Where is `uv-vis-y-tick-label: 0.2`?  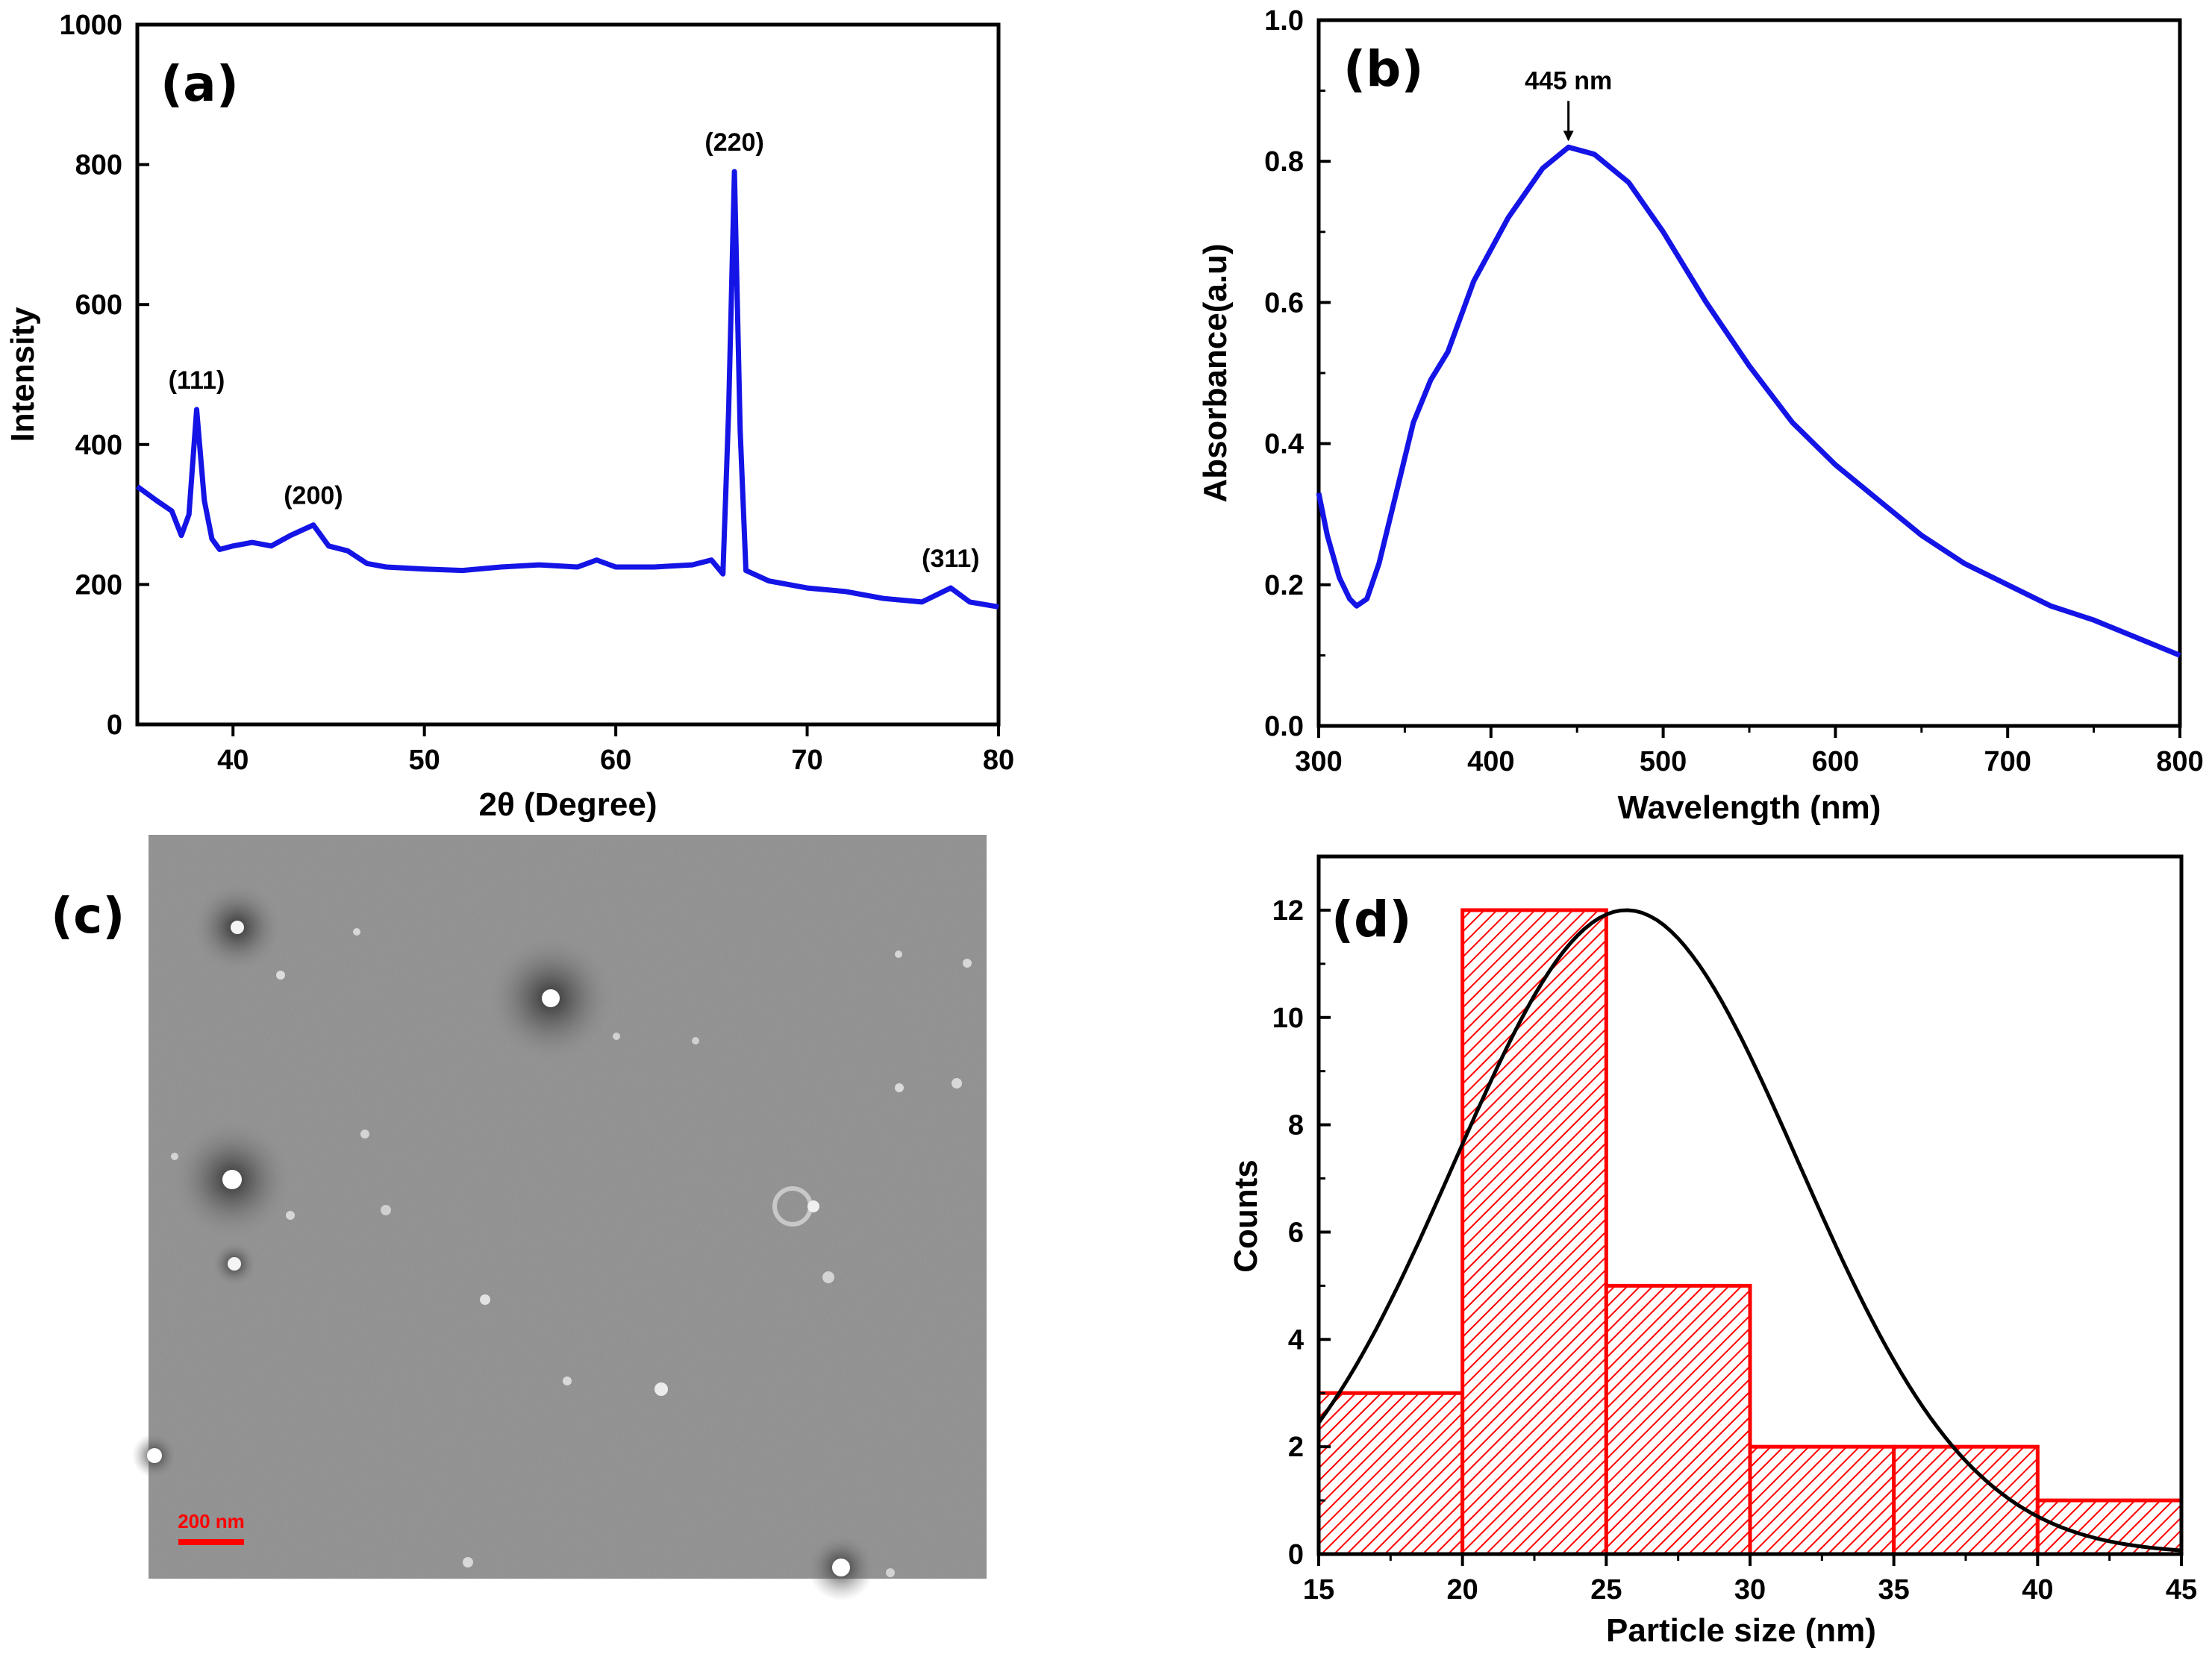 uv-vis-y-tick-label: 0.2 is located at coordinates (1284, 585).